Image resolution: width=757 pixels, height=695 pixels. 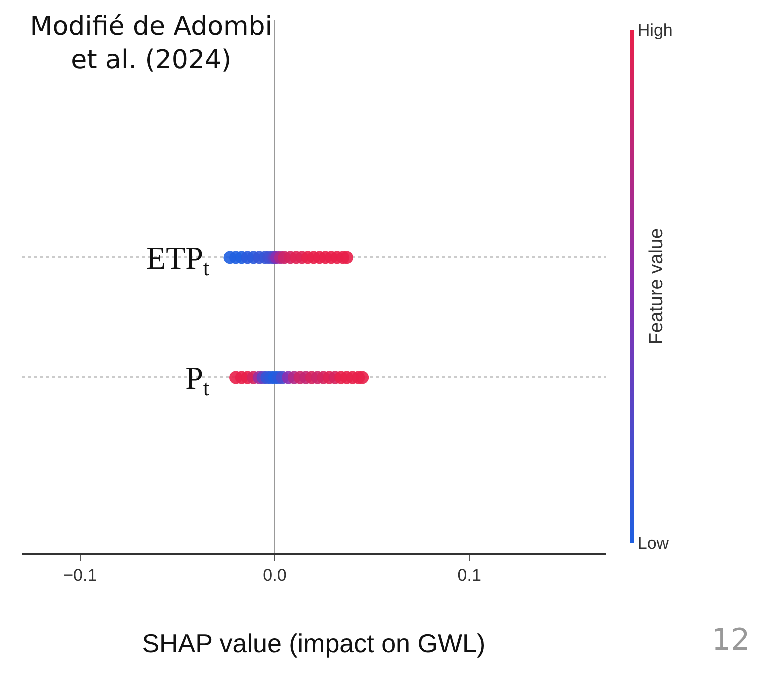 What do you see at coordinates (654, 543) in the screenshot?
I see `color-bar-label: Low` at bounding box center [654, 543].